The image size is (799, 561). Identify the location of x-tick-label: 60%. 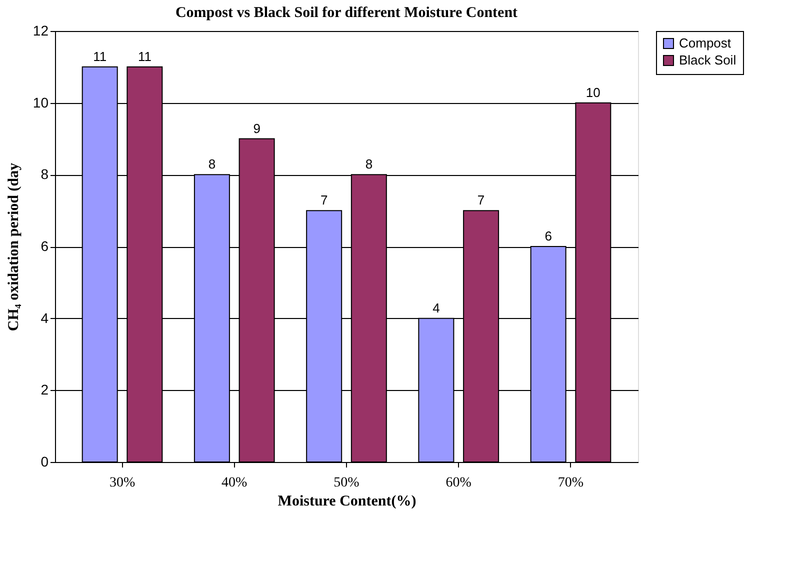
(459, 483).